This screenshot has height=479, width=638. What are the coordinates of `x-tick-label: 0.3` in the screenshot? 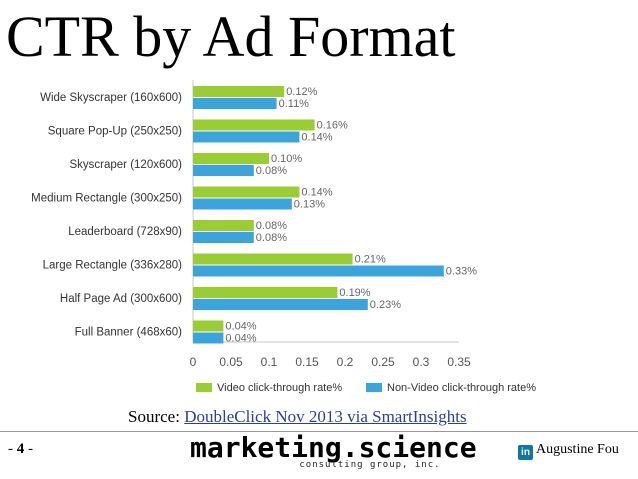 It's located at (421, 362).